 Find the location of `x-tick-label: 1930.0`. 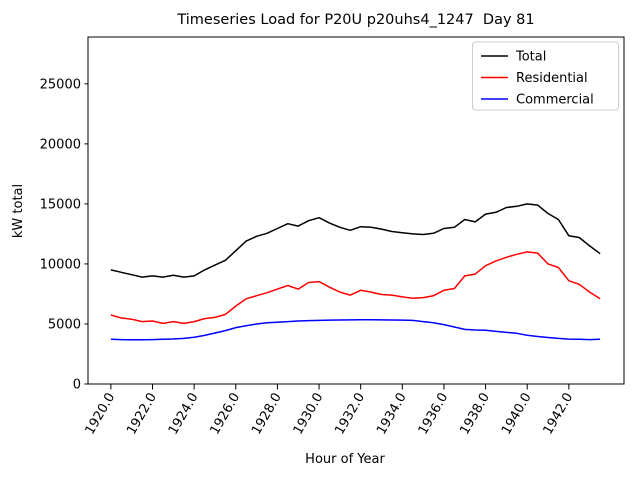

x-tick-label: 1930.0 is located at coordinates (309, 414).